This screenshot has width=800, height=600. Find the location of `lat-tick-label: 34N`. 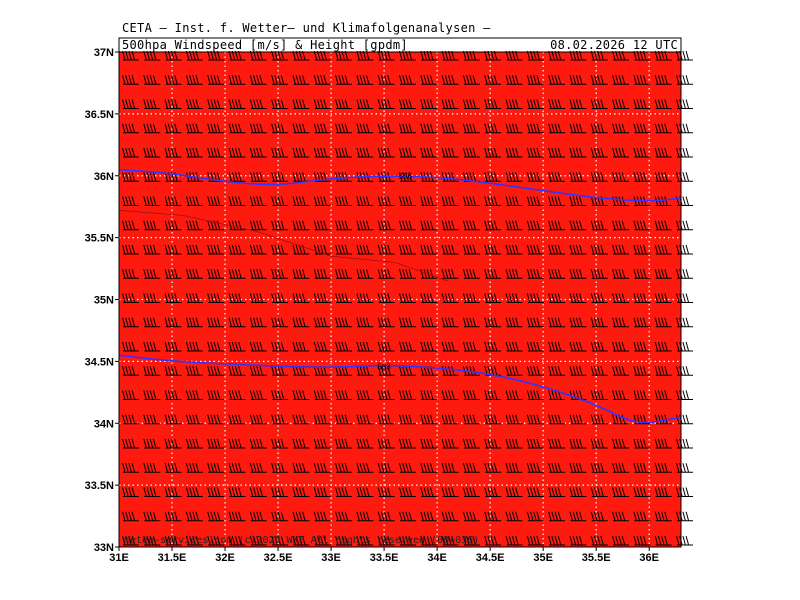

lat-tick-label: 34N is located at coordinates (104, 424).